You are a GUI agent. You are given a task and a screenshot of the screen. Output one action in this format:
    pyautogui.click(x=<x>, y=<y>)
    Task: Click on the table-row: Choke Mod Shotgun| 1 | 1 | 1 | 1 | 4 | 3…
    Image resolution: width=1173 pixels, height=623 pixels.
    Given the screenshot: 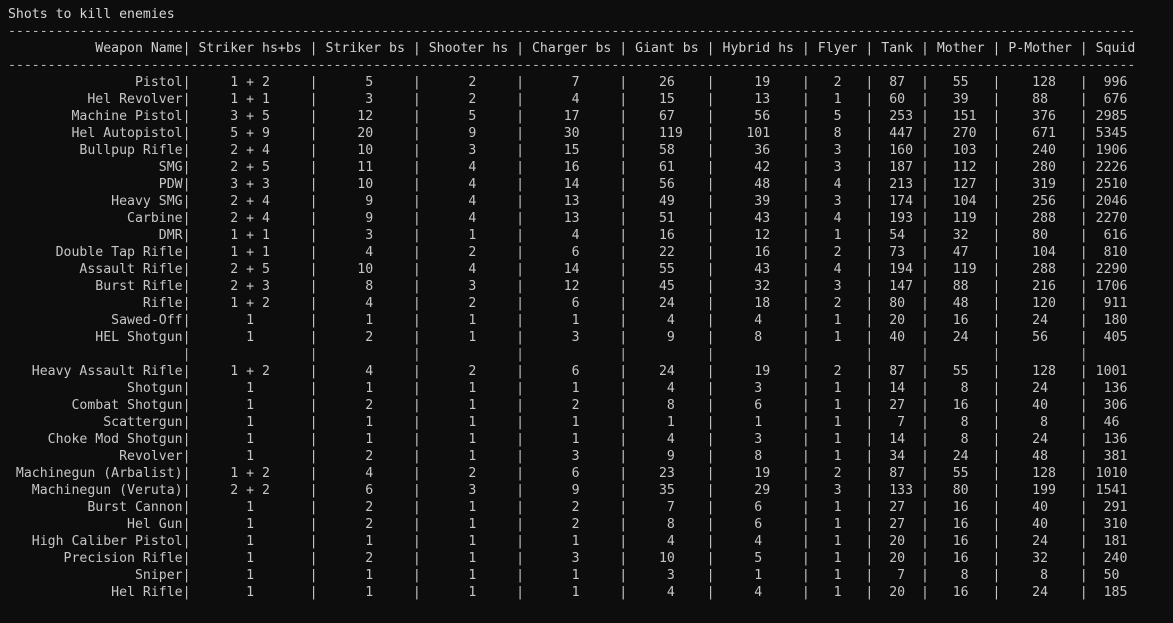 What is the action you would take?
    pyautogui.click(x=587, y=439)
    